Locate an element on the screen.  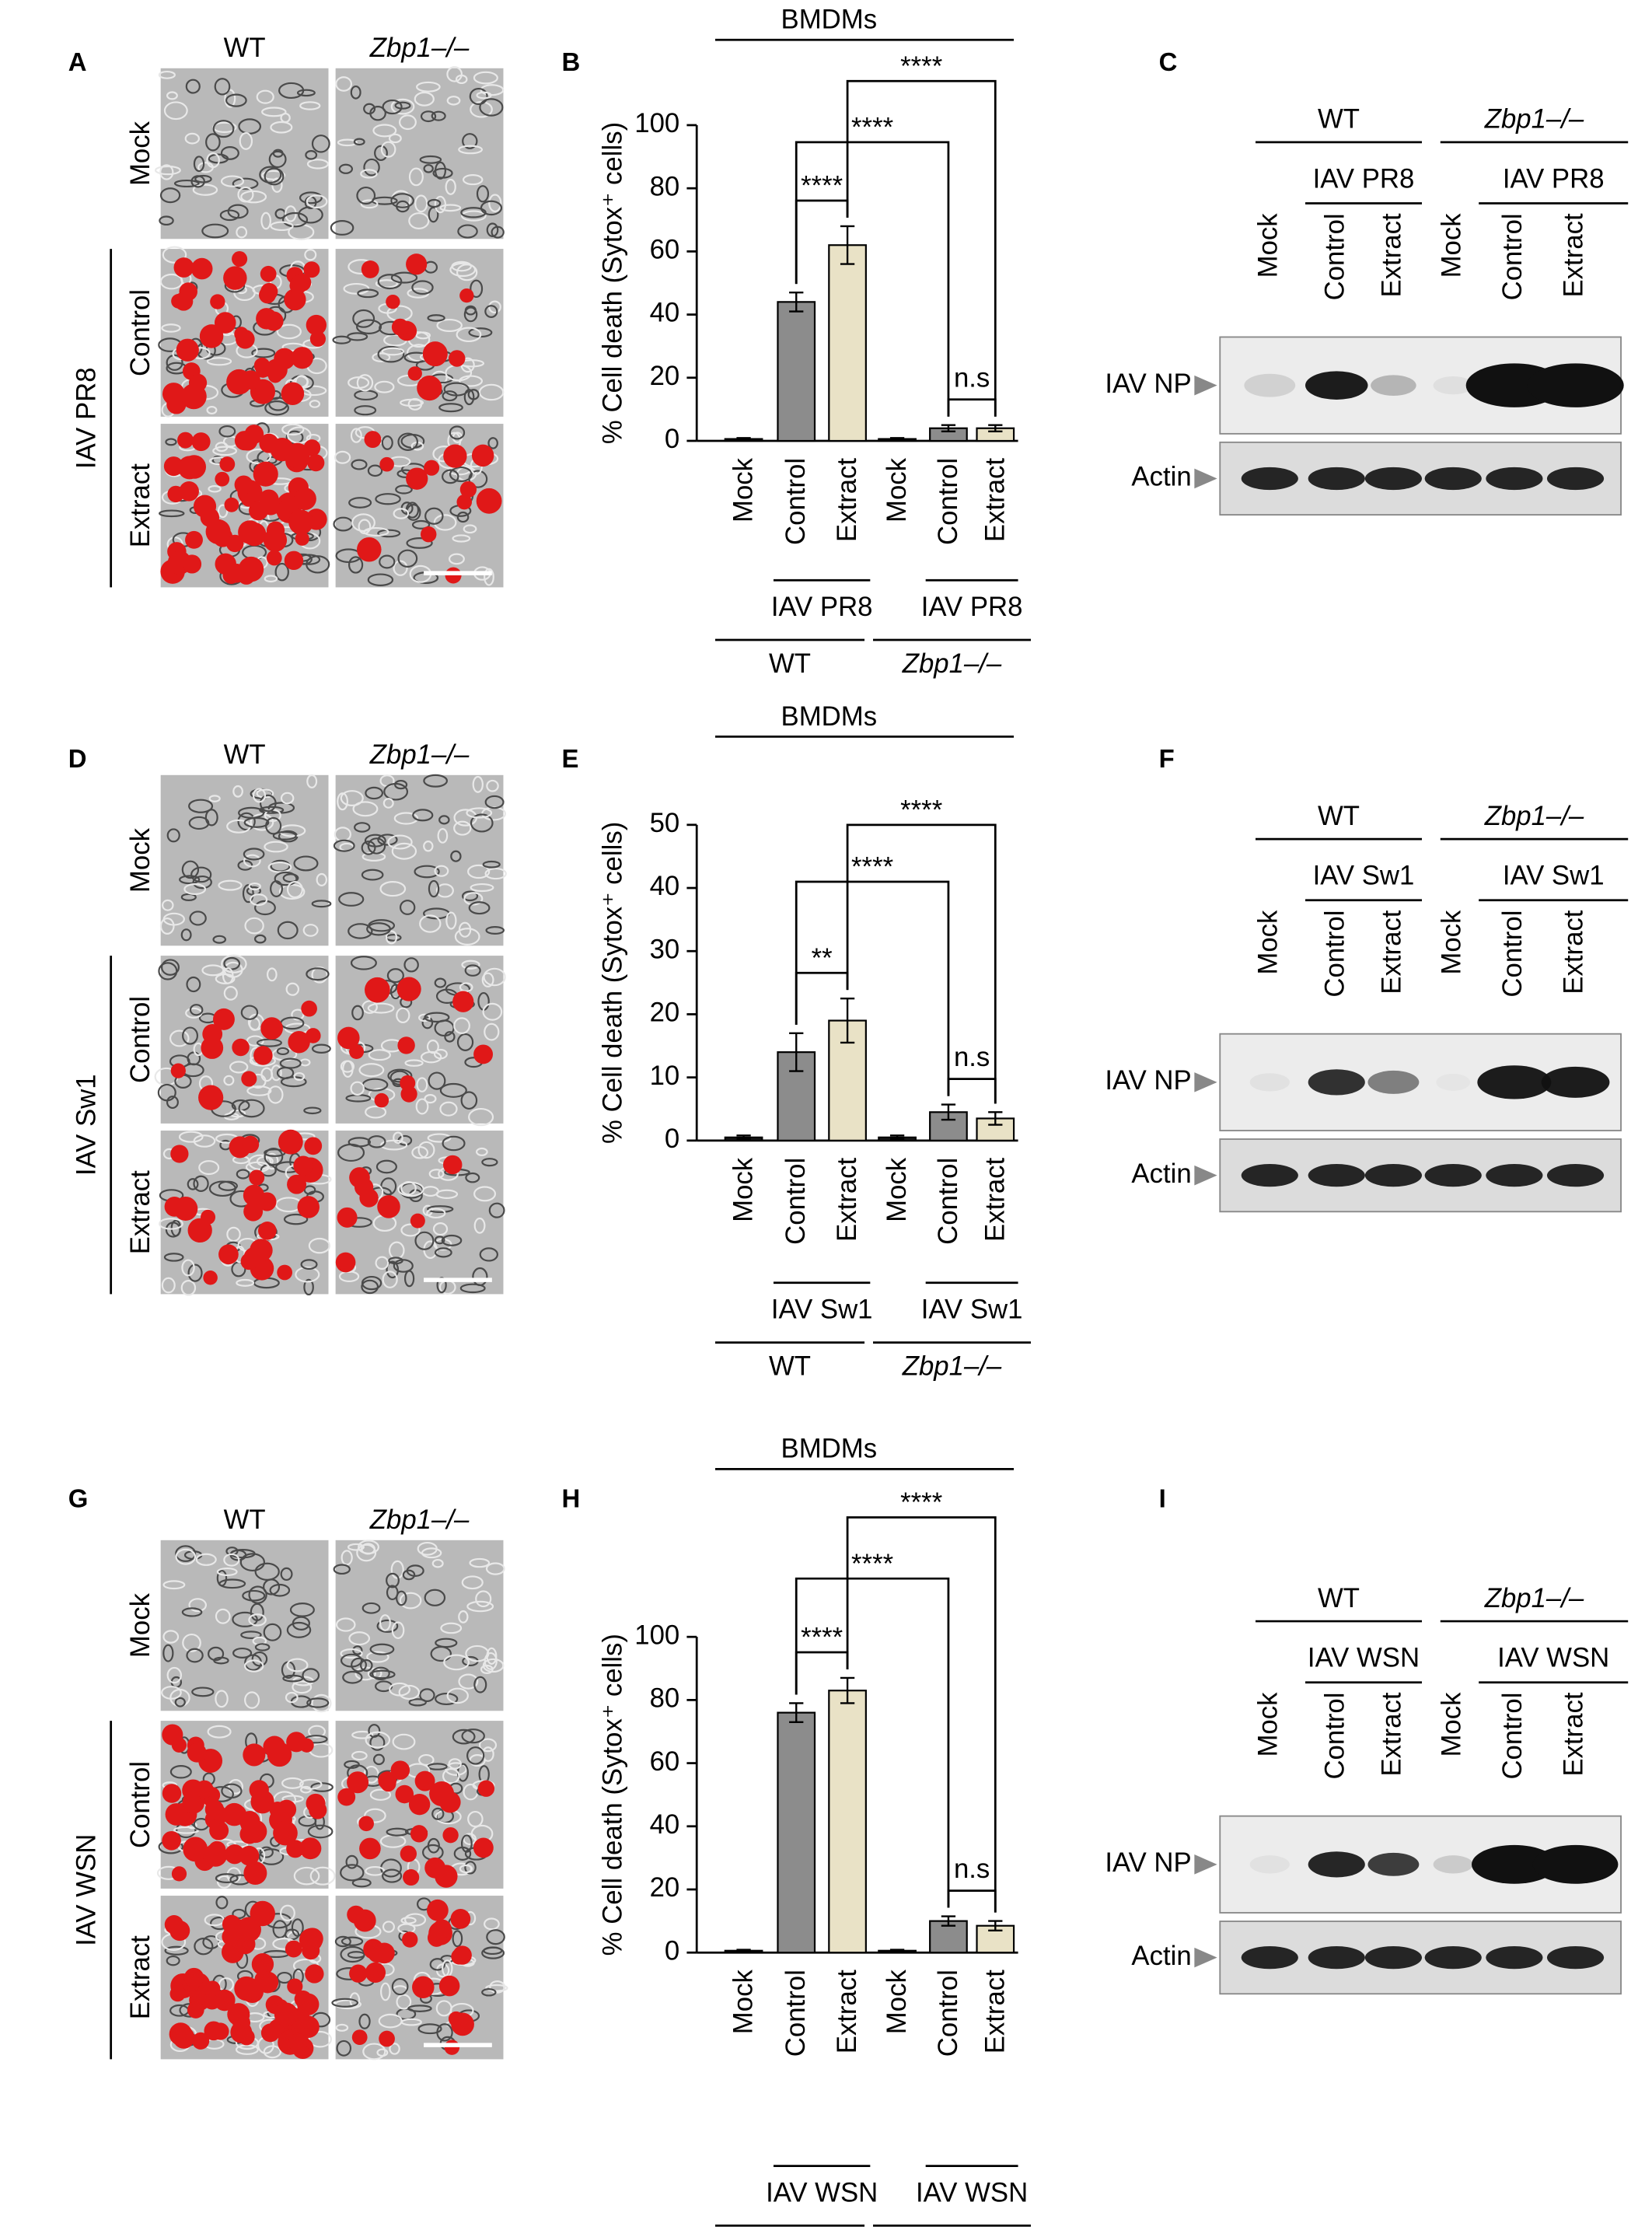
x-tick-label: Mock is located at coordinates (897, 490).